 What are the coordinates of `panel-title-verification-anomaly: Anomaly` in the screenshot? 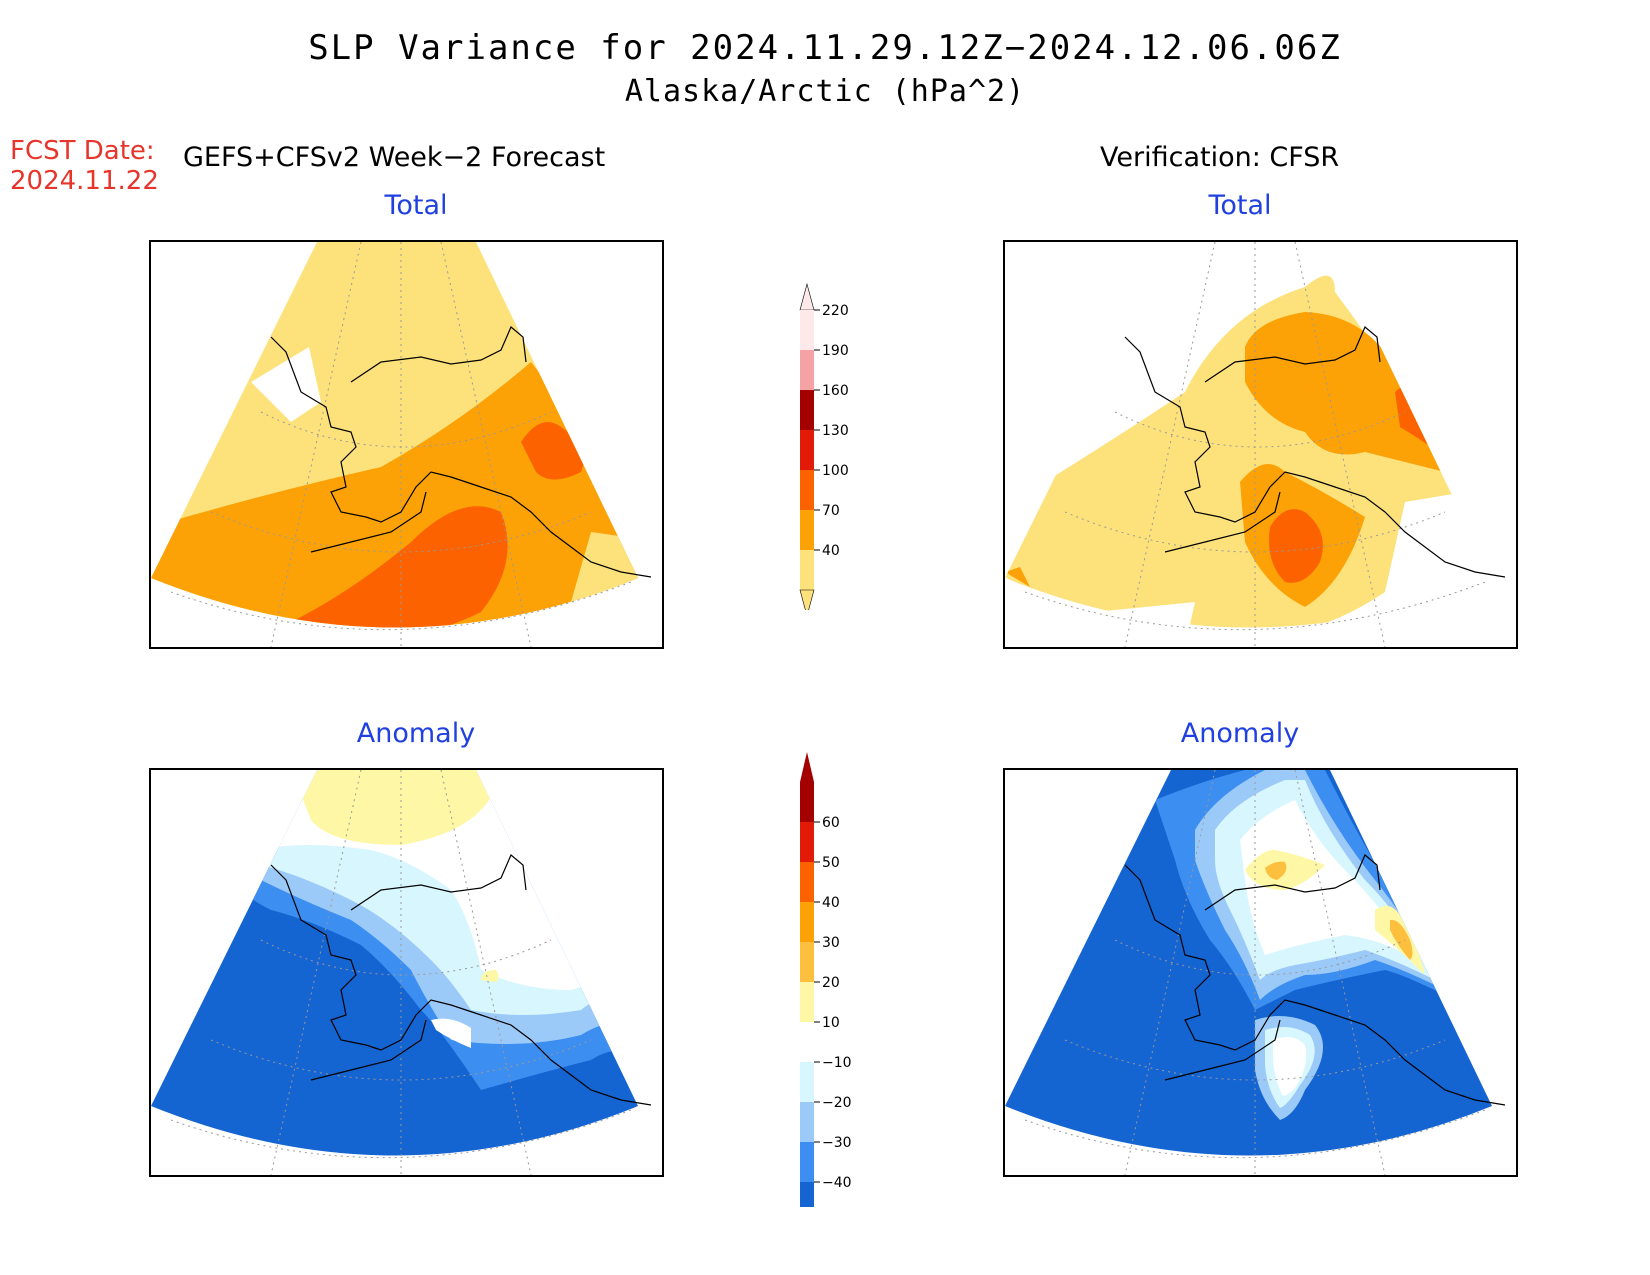 It's located at (1240, 733).